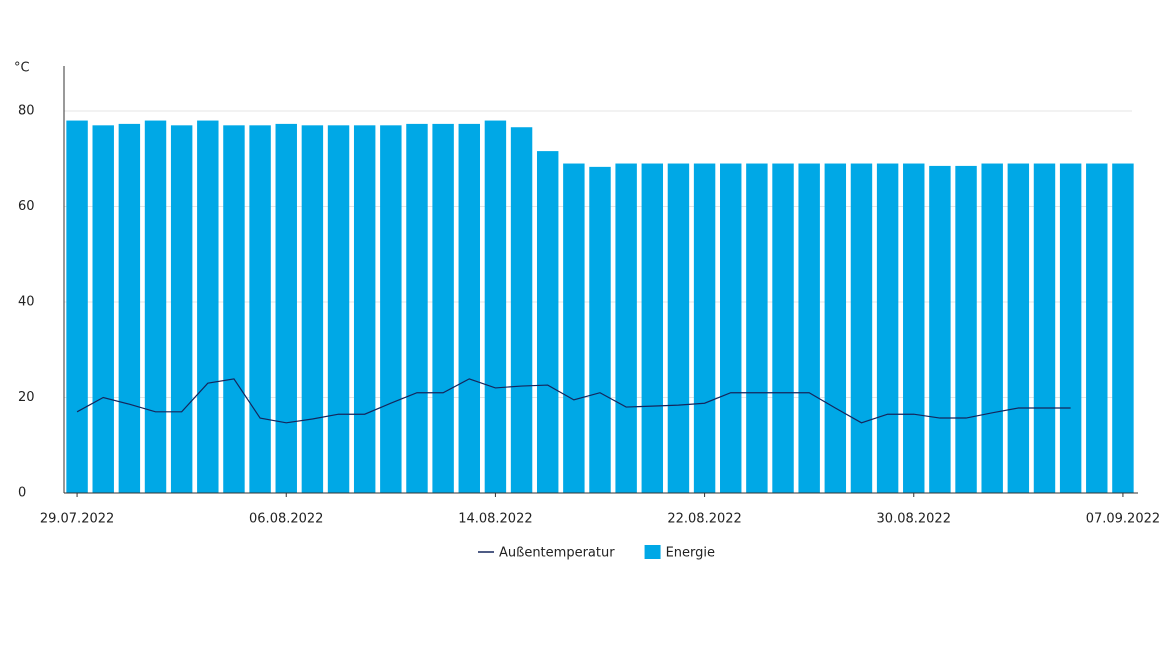  I want to click on x-tick-label: 30.08.2022, so click(914, 519).